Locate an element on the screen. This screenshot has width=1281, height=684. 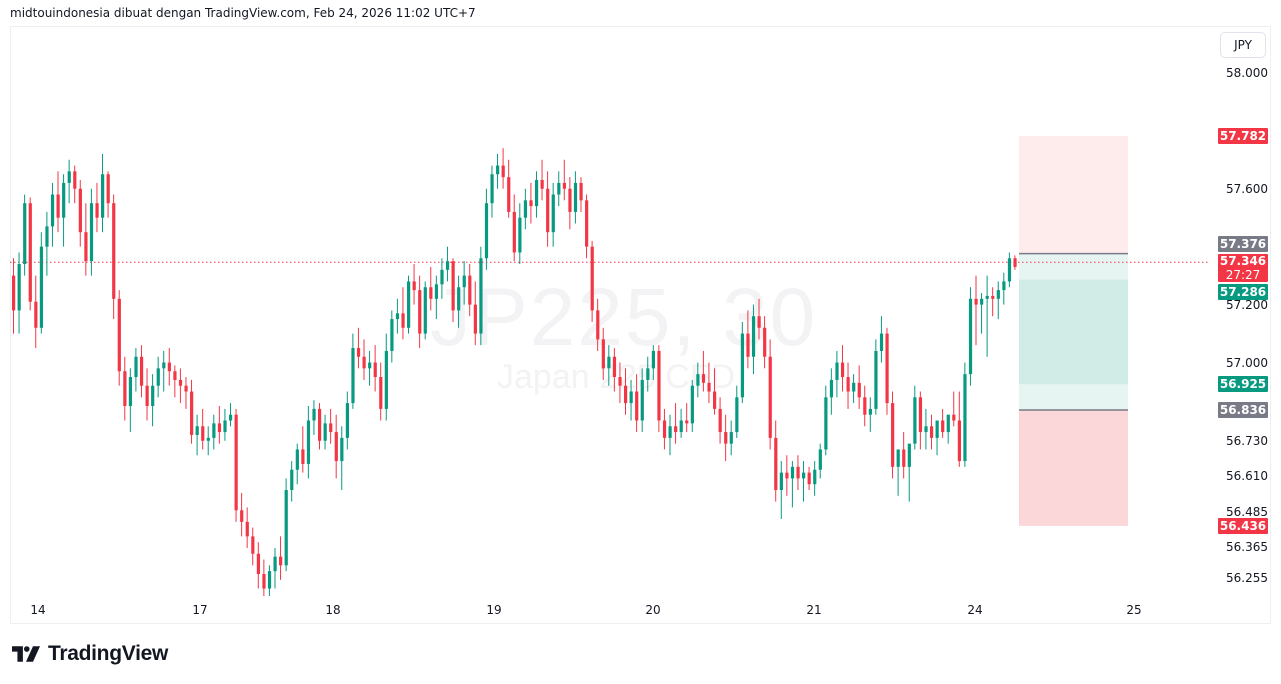
stop-loss-top-badge: 57.782 is located at coordinates (1243, 136).